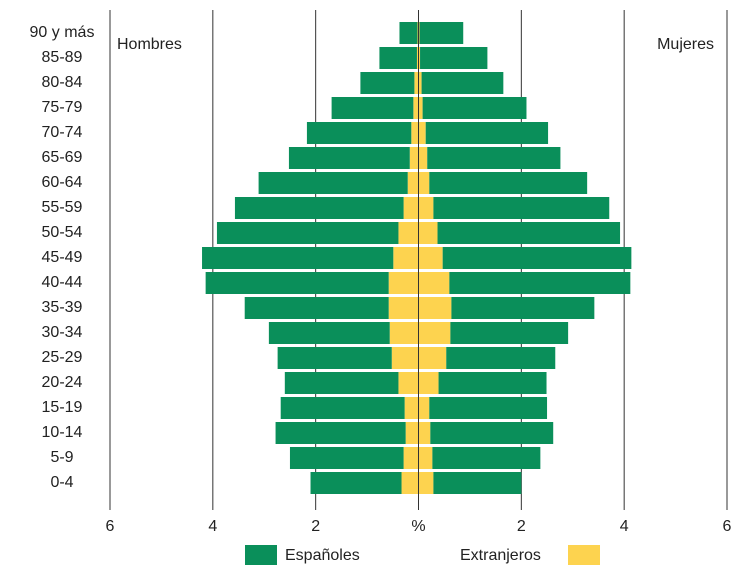  I want to click on category-label: 75-79, so click(62, 107).